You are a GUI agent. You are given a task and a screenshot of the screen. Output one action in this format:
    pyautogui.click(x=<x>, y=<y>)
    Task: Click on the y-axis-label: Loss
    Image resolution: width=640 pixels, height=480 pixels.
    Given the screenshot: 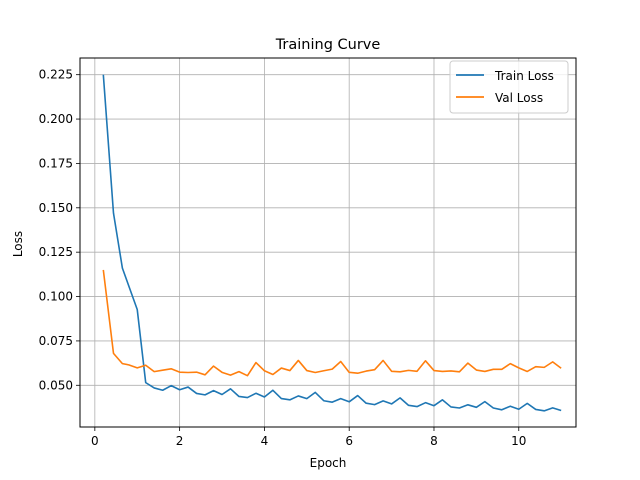 What is the action you would take?
    pyautogui.click(x=18, y=244)
    